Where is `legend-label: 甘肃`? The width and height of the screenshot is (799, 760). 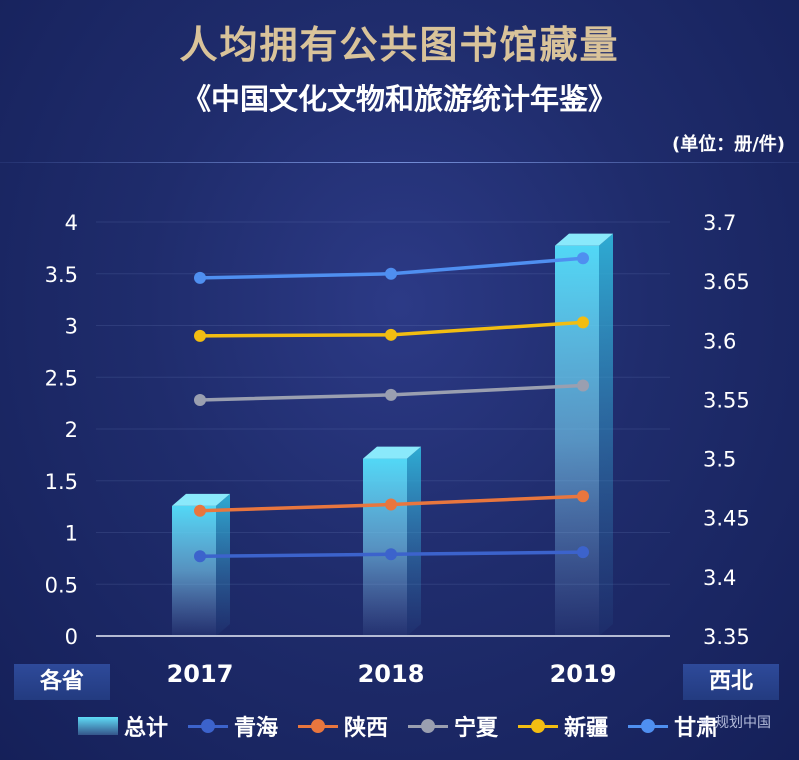 legend-label: 甘肃 is located at coordinates (696, 728).